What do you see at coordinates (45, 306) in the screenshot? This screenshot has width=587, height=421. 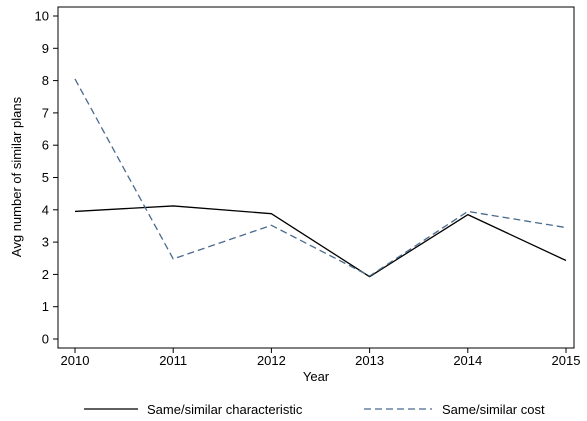 I see `y-tick-label: 1` at bounding box center [45, 306].